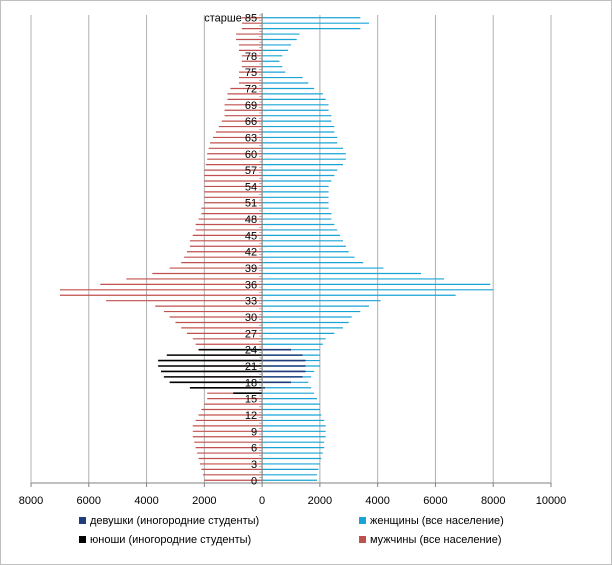  Describe the element at coordinates (251, 89) in the screenshot. I see `y-tick-label-24: 72` at that location.